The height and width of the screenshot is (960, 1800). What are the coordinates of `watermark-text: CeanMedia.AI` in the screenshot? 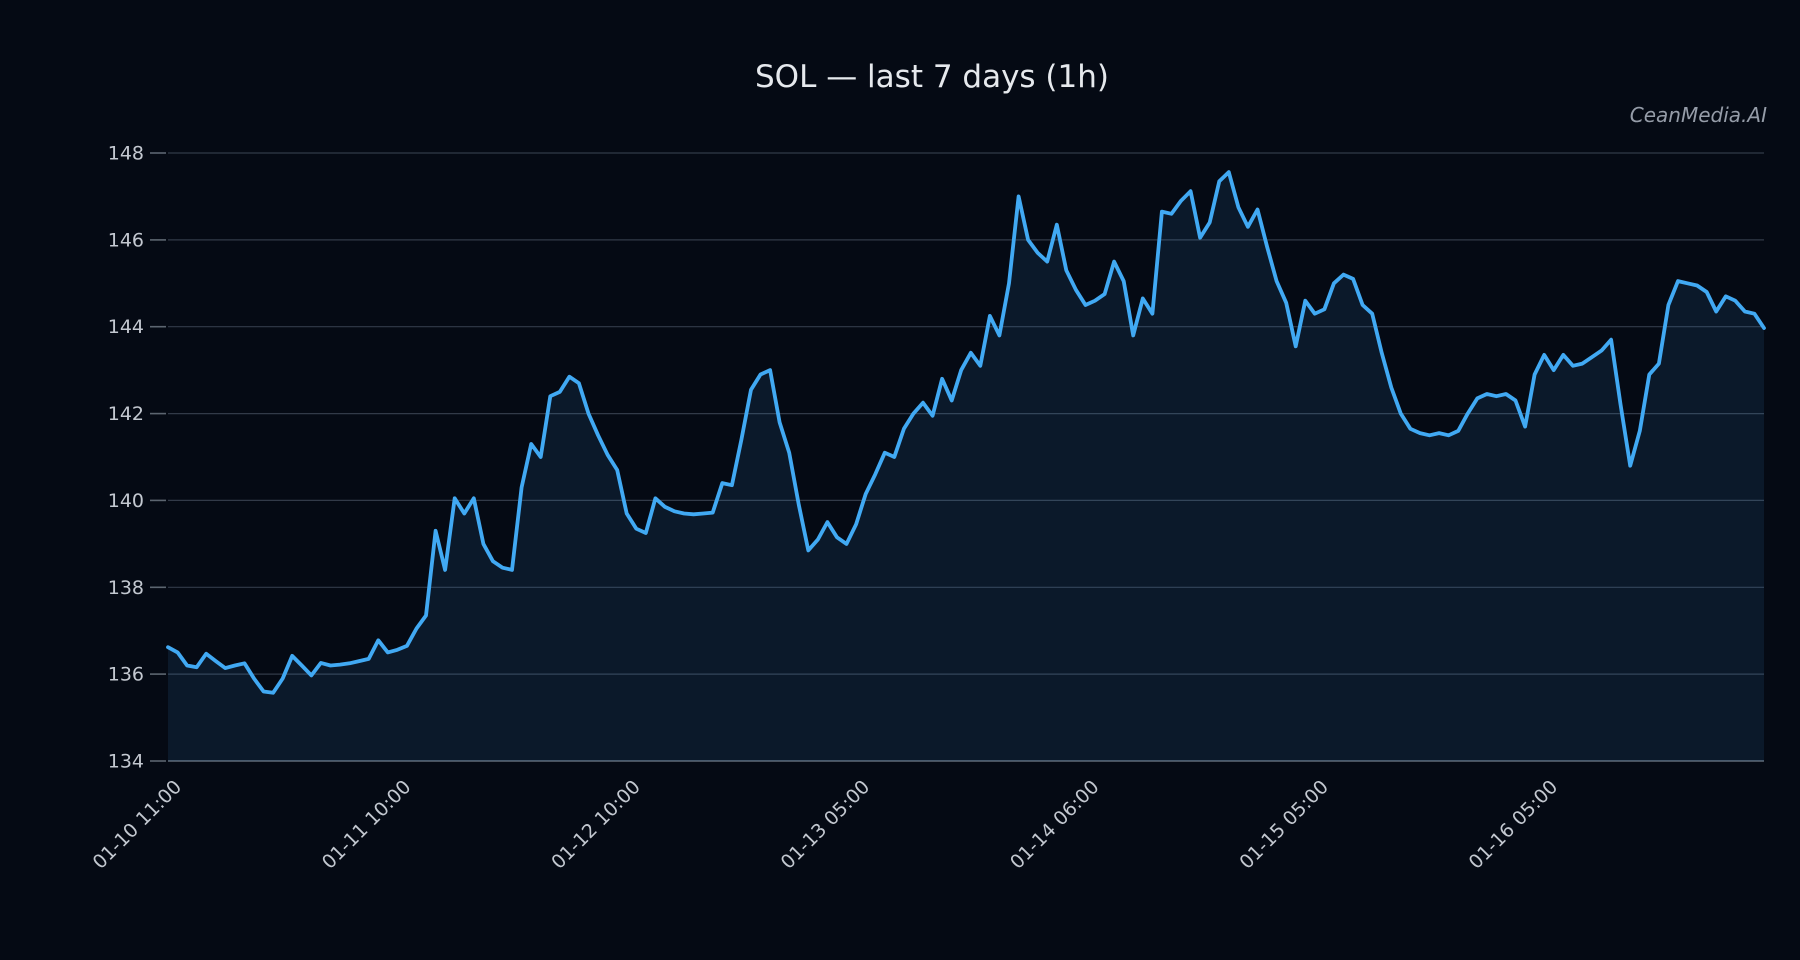 It's located at (1698, 115).